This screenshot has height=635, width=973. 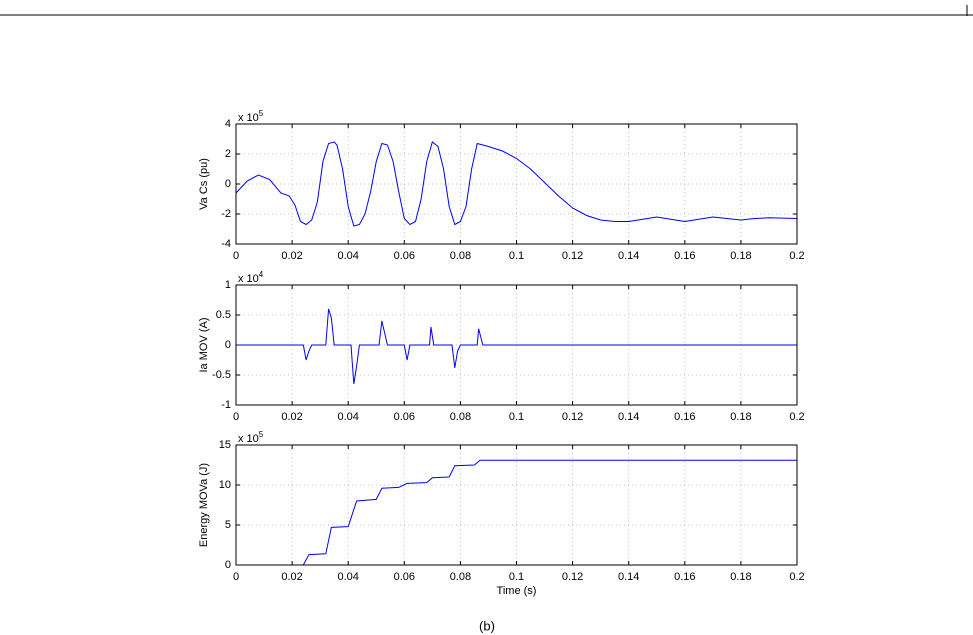 I want to click on y-axis-label: Ia MOV (A), so click(x=204, y=344).